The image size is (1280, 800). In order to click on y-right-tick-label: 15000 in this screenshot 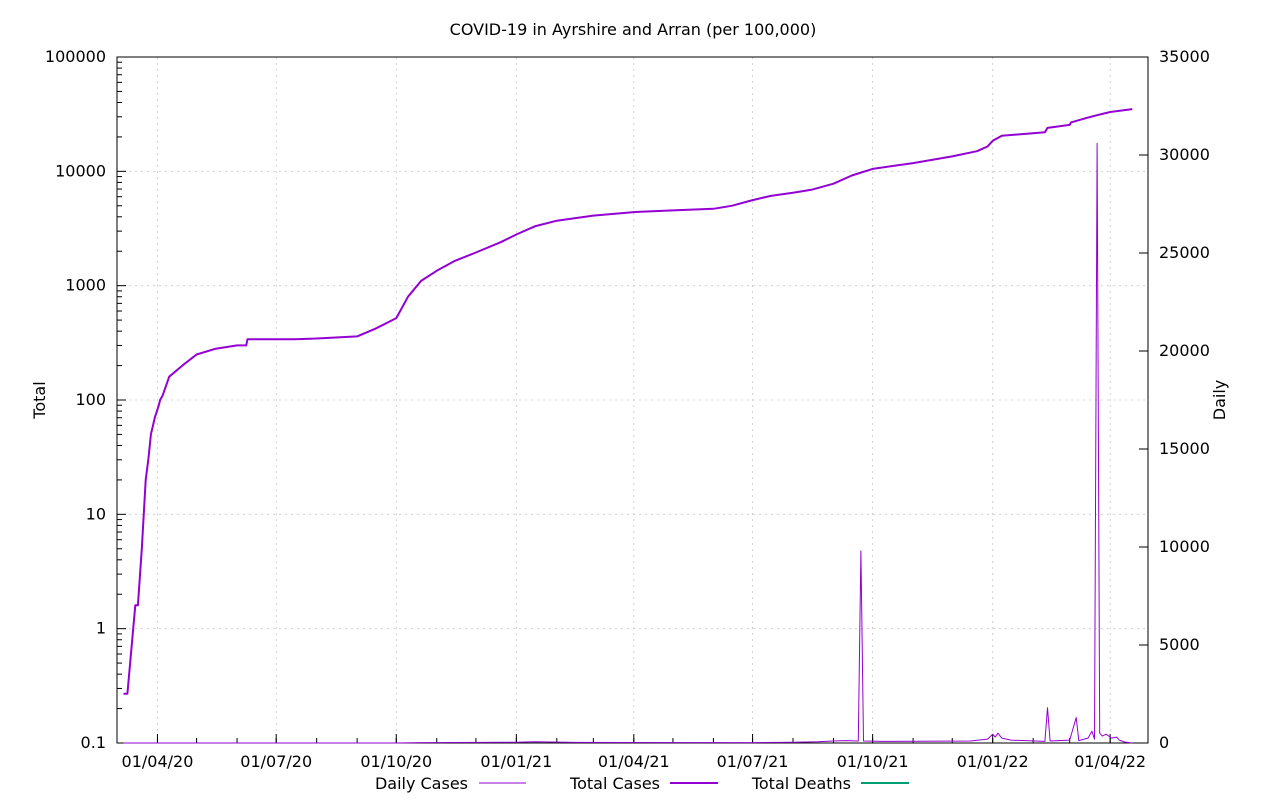, I will do `click(1184, 448)`.